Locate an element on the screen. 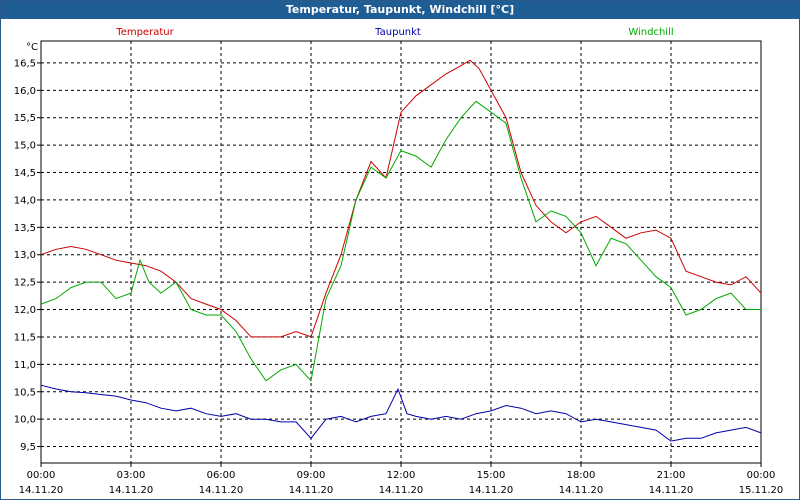 This screenshot has width=800, height=500. y-tick-label: 12,0 is located at coordinates (25, 310).